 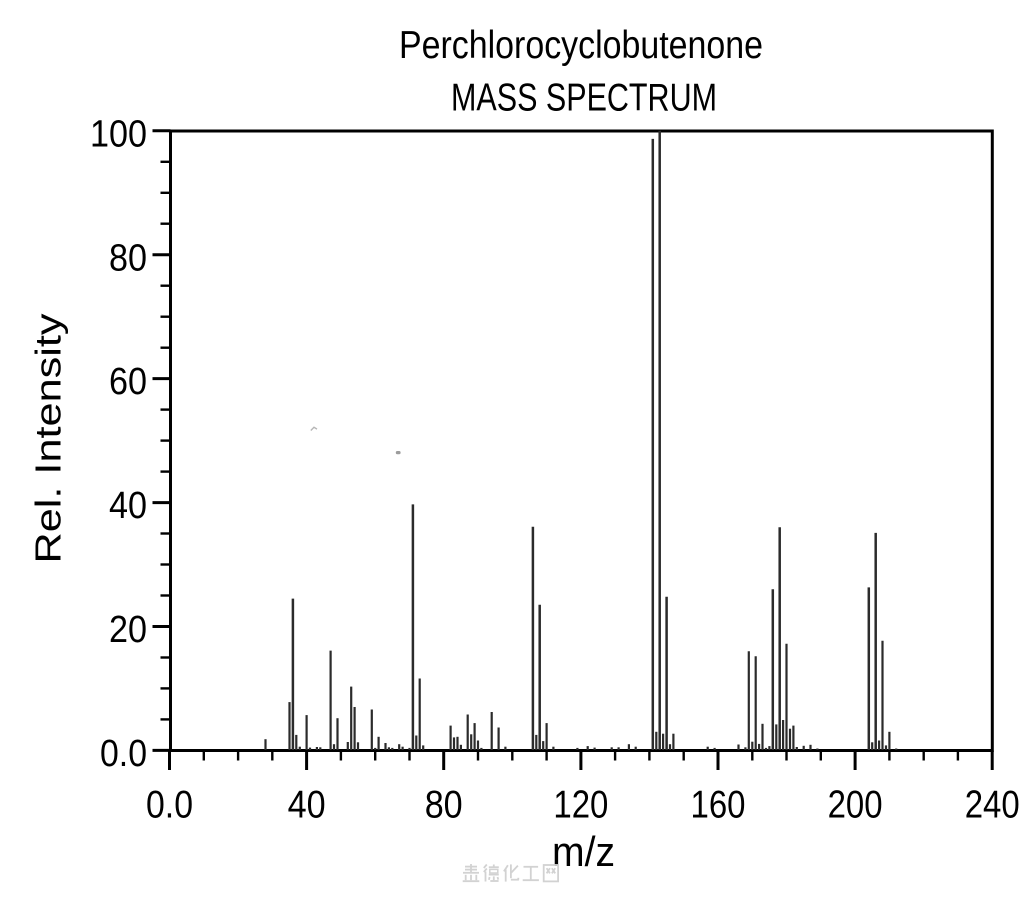 I want to click on svg-text: MASS SPECTRUM, so click(x=584, y=97).